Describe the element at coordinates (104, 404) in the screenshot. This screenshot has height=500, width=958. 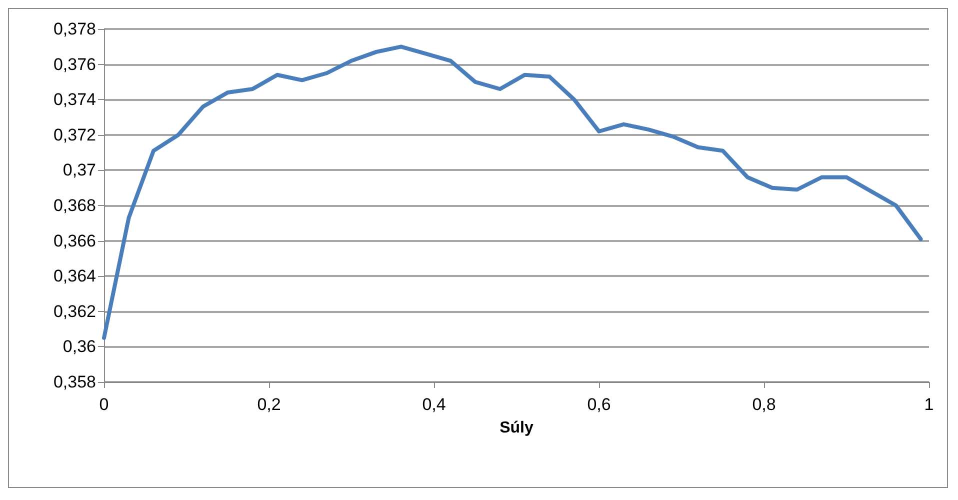
I see `x-tick-label: 0` at that location.